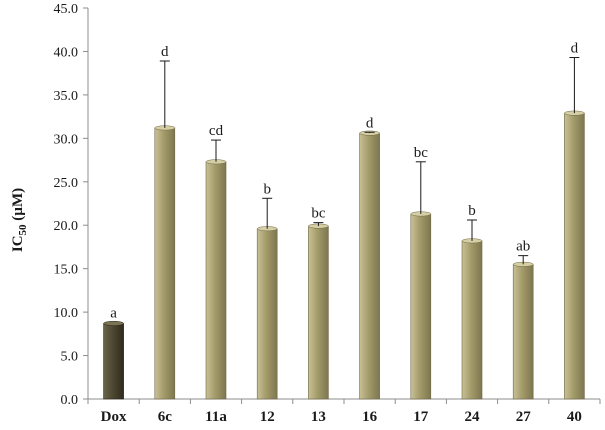 The width and height of the screenshot is (605, 430). What do you see at coordinates (19, 220) in the screenshot?
I see `y-axis-label: IC50 (µM)` at bounding box center [19, 220].